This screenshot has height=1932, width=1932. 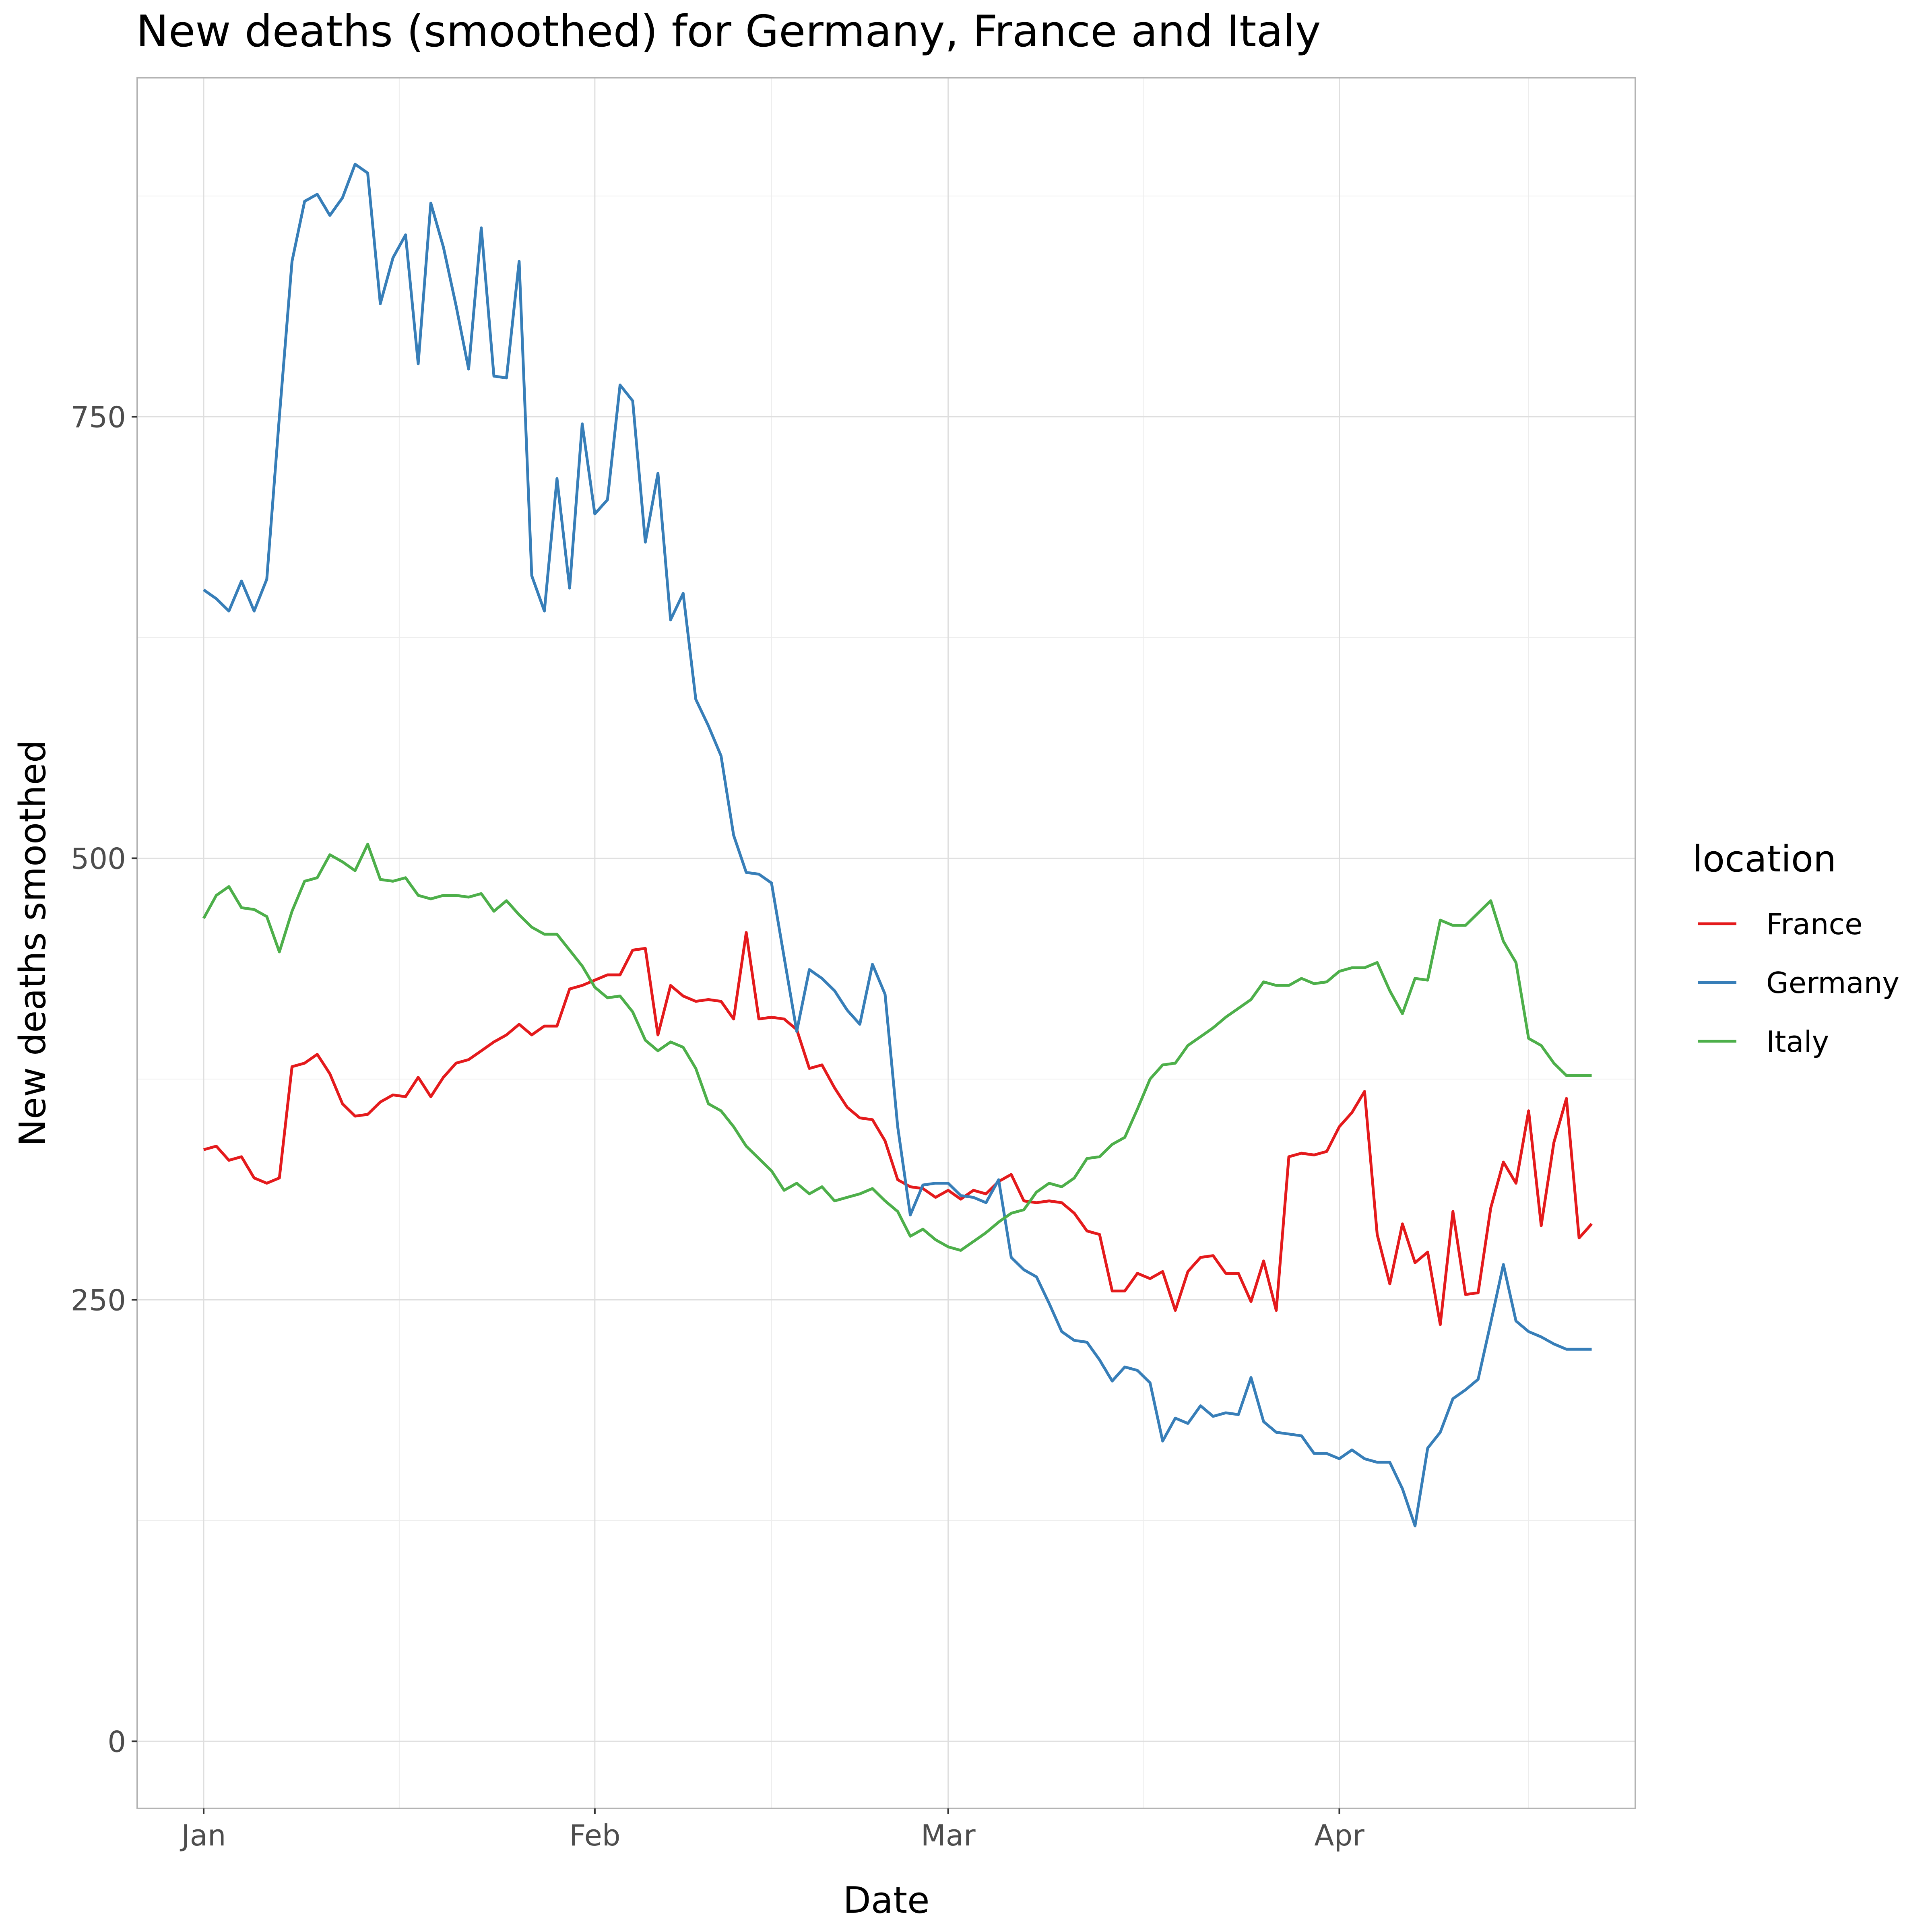 I want to click on series-line-france, so click(x=898, y=1128).